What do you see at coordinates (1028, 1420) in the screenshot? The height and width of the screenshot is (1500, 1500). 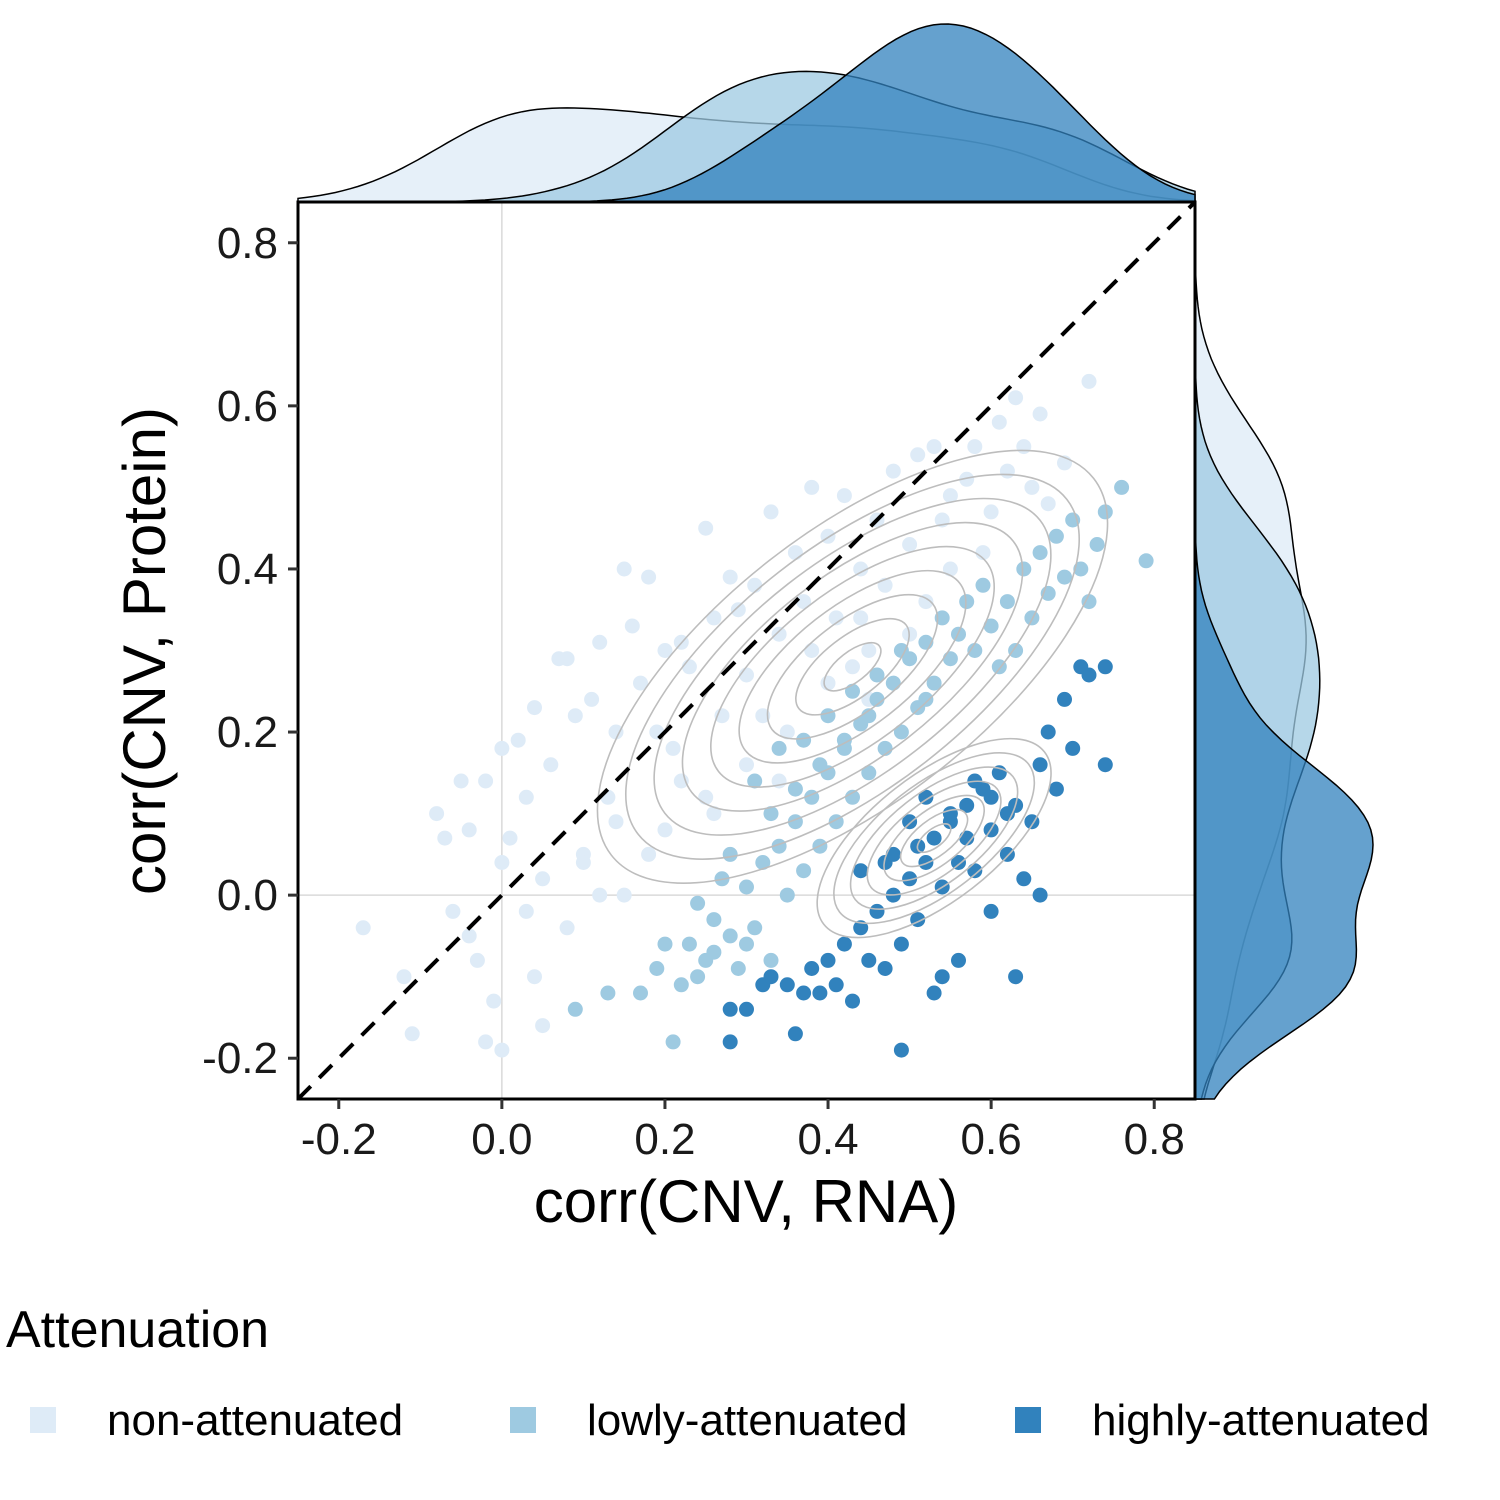 I see `legend-key-highly-attenuated` at bounding box center [1028, 1420].